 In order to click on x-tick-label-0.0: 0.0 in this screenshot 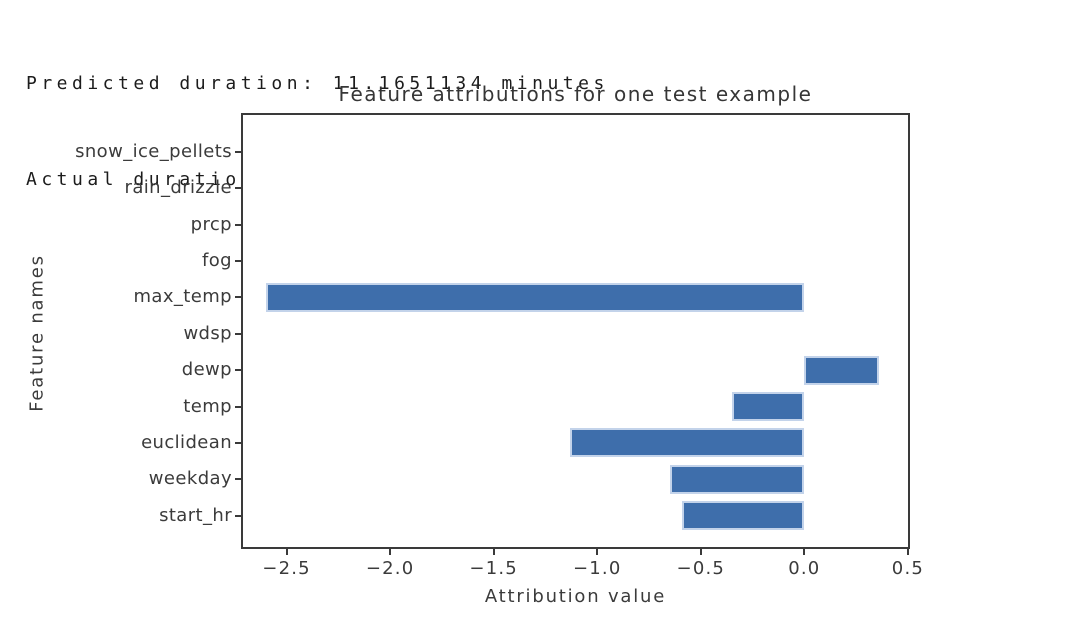, I will do `click(804, 568)`.